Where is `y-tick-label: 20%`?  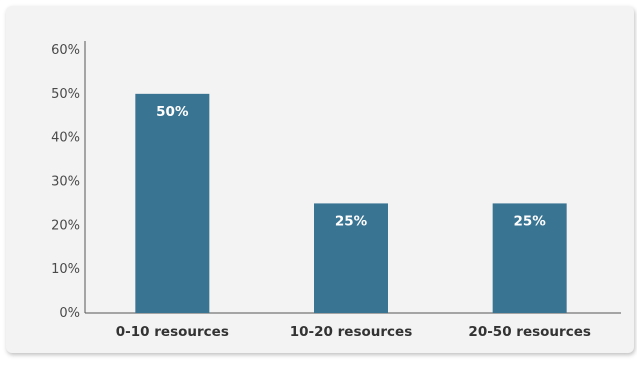 y-tick-label: 20% is located at coordinates (65, 225).